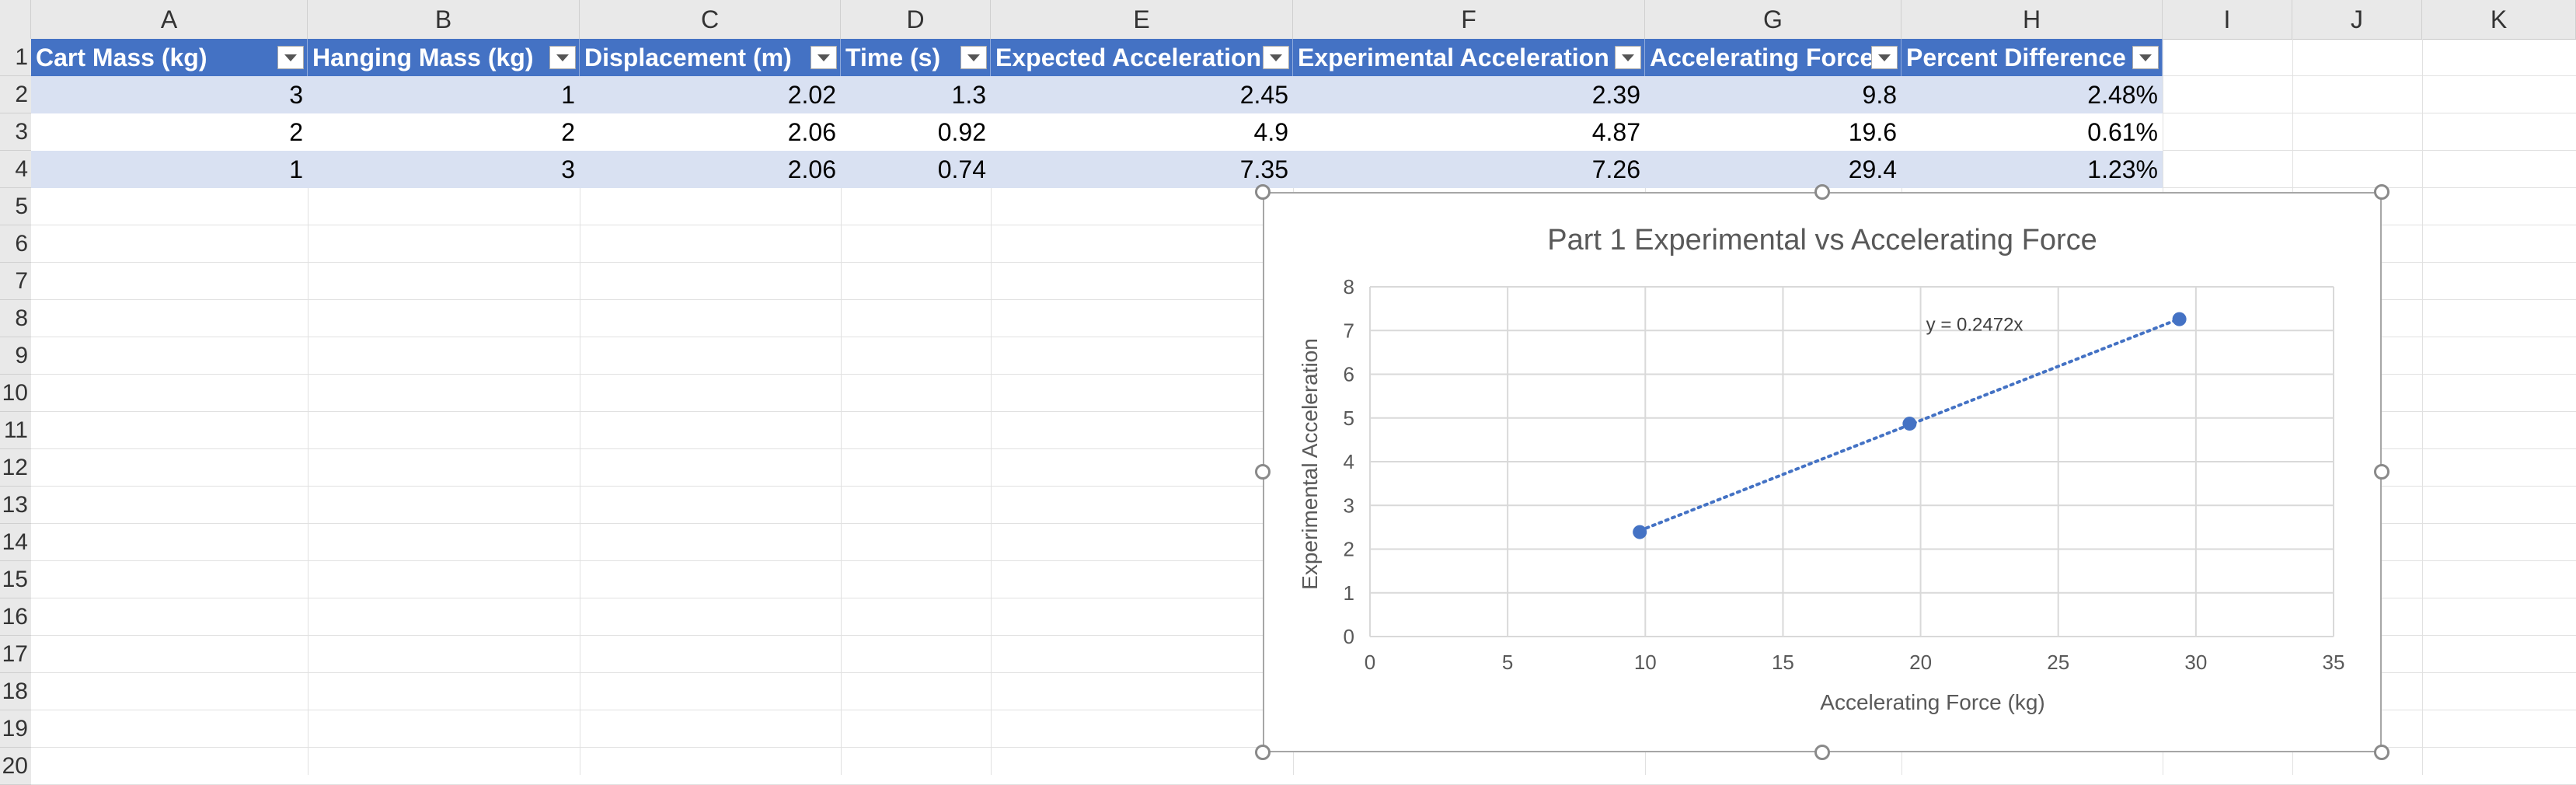 Image resolution: width=2576 pixels, height=785 pixels. Describe the element at coordinates (15, 430) in the screenshot. I see `row-header: 11` at that location.